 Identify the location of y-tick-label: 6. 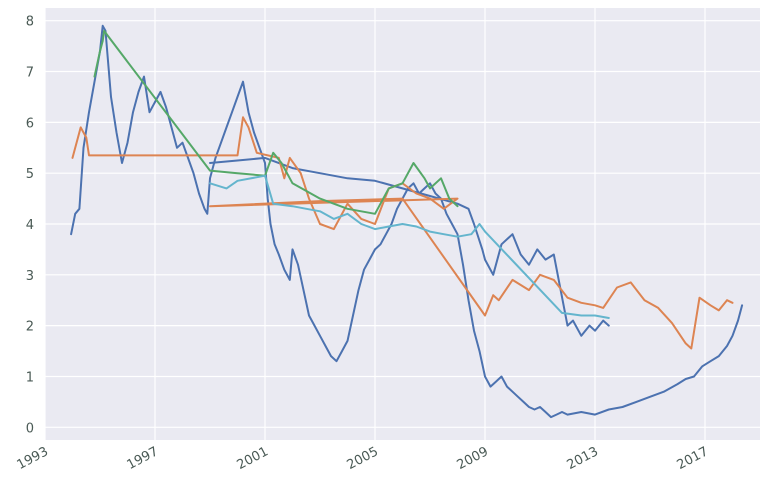
(30, 123).